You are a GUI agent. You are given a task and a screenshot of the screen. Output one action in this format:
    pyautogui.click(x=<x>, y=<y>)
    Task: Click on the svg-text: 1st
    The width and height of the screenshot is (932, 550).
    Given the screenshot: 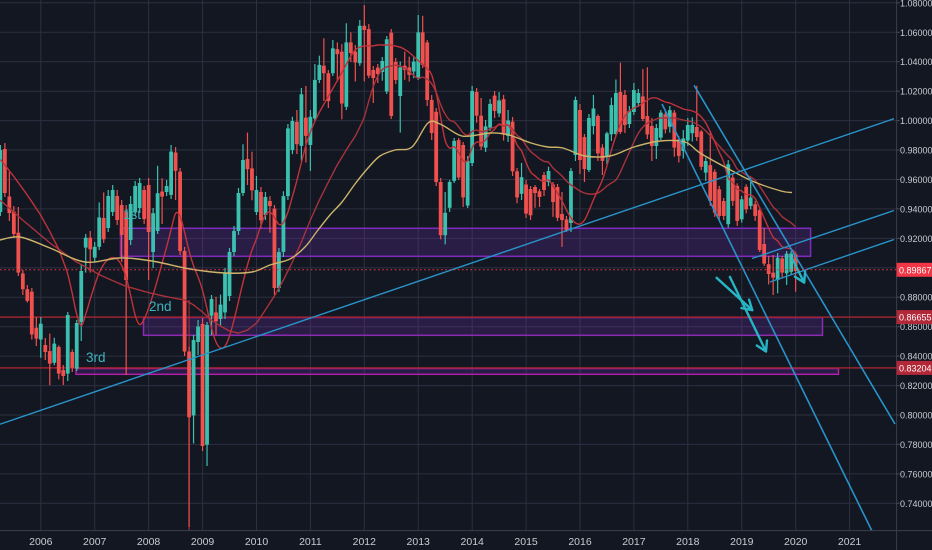 What is the action you would take?
    pyautogui.click(x=132, y=214)
    